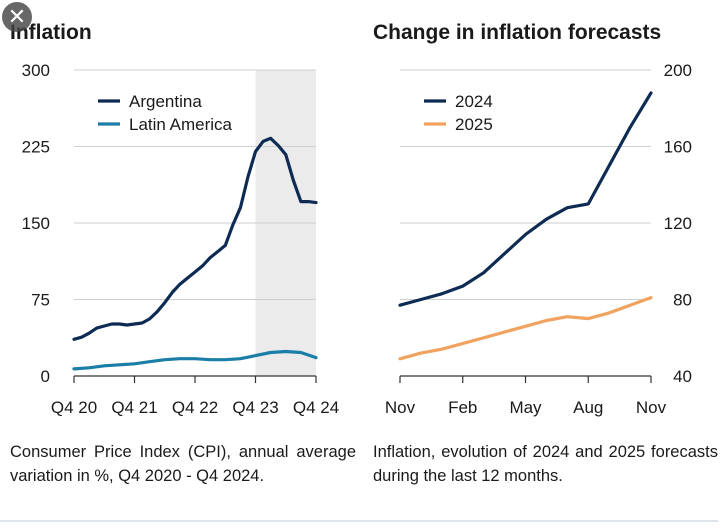 This screenshot has height=528, width=720. Describe the element at coordinates (316, 407) in the screenshot. I see `left-x-tick-label: Q4 24` at that location.